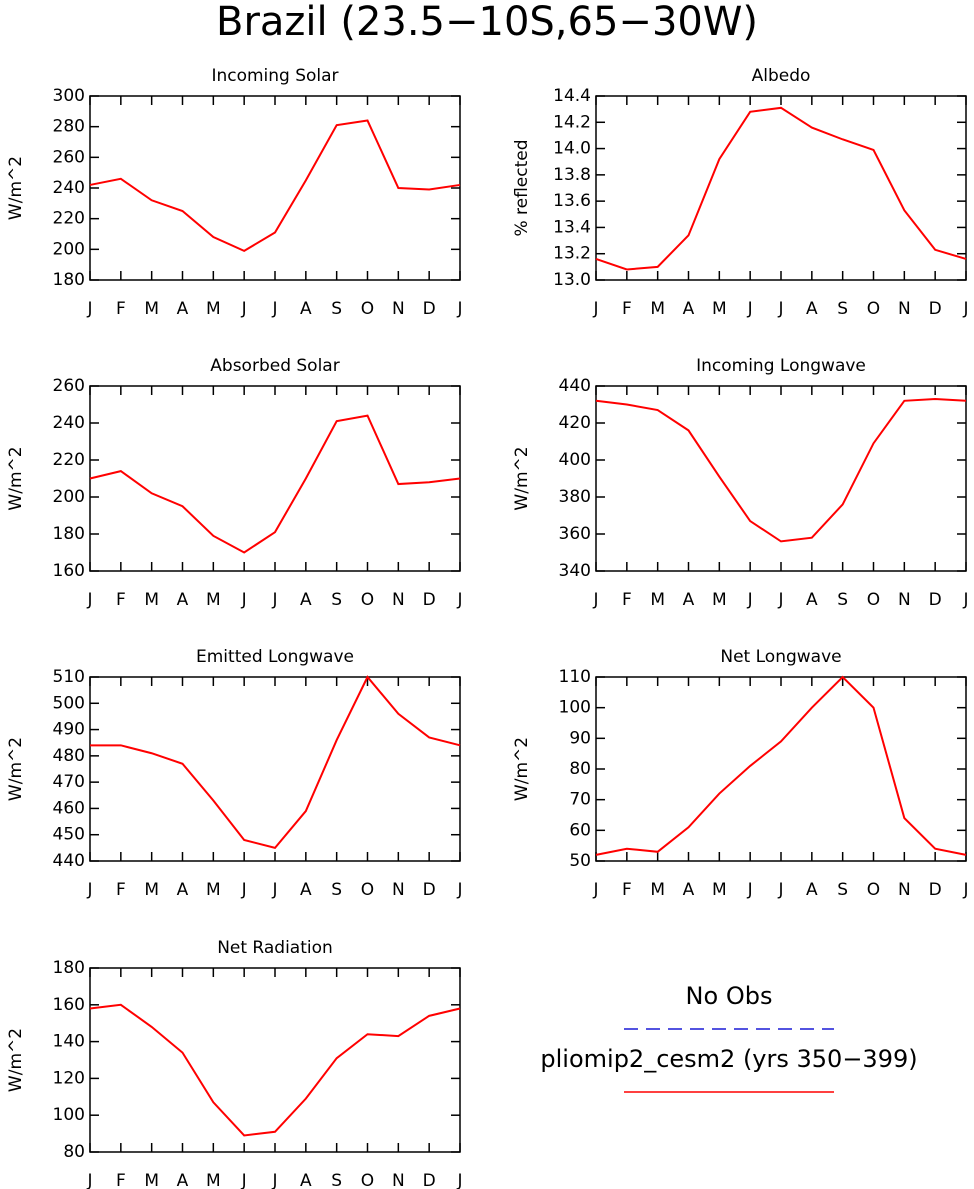 The height and width of the screenshot is (1189, 974). I want to click on y-tick-label: 380, so click(575, 497).